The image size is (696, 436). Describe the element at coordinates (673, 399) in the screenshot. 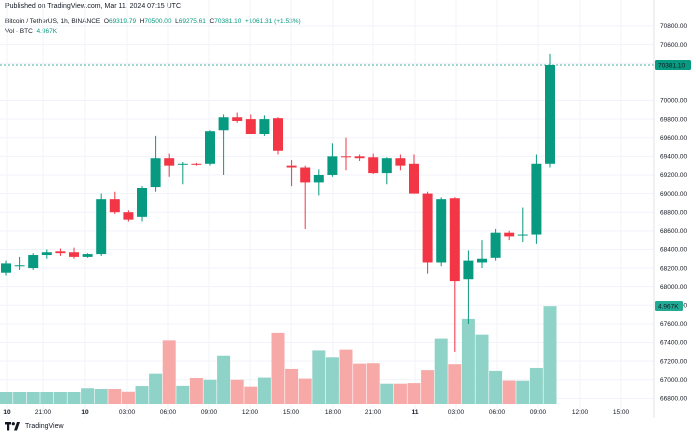

I see `price-tick-label: 66800.00` at that location.